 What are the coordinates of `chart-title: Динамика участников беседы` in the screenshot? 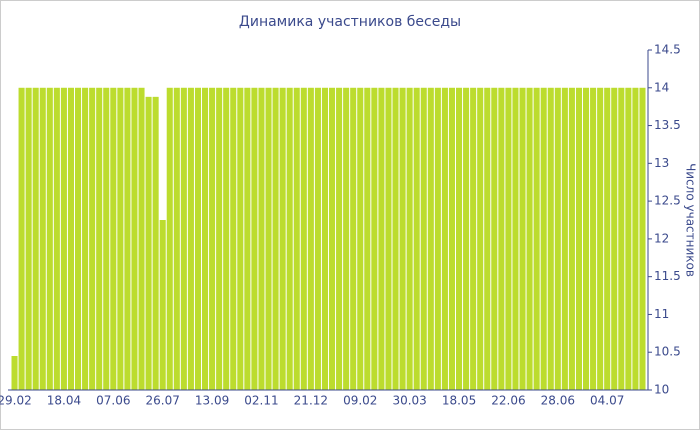 It's located at (350, 22).